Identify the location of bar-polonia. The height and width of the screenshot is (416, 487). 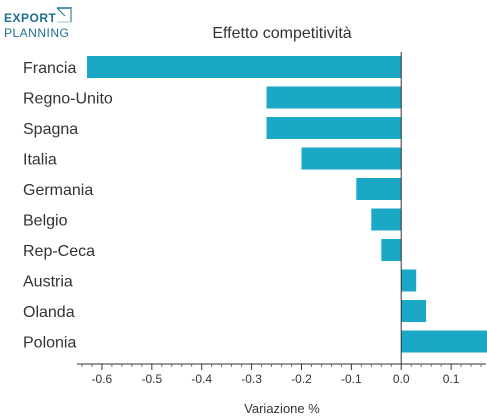
(444, 341).